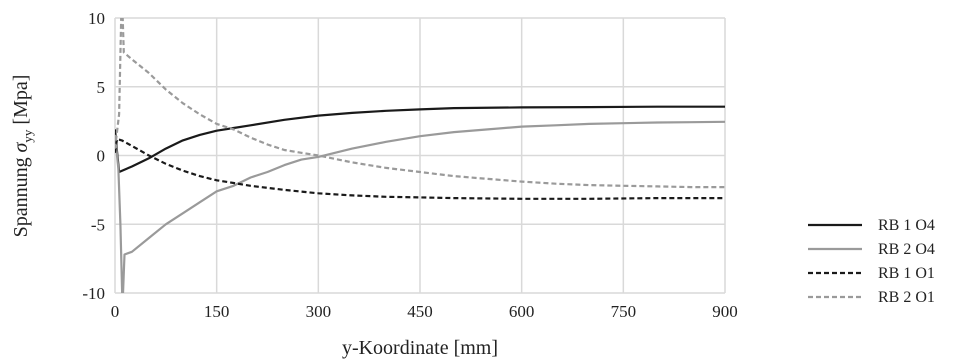  Describe the element at coordinates (522, 311) in the screenshot. I see `x-tick-label: 600` at that location.